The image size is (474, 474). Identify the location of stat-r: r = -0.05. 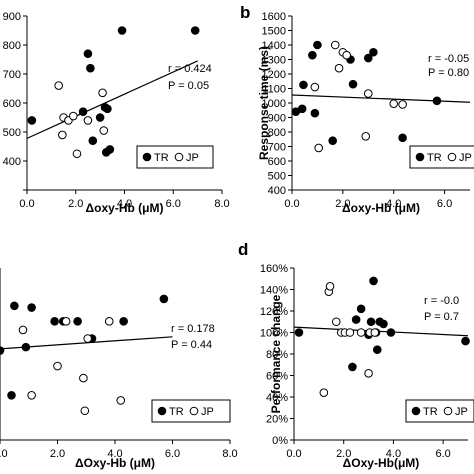
(448, 59).